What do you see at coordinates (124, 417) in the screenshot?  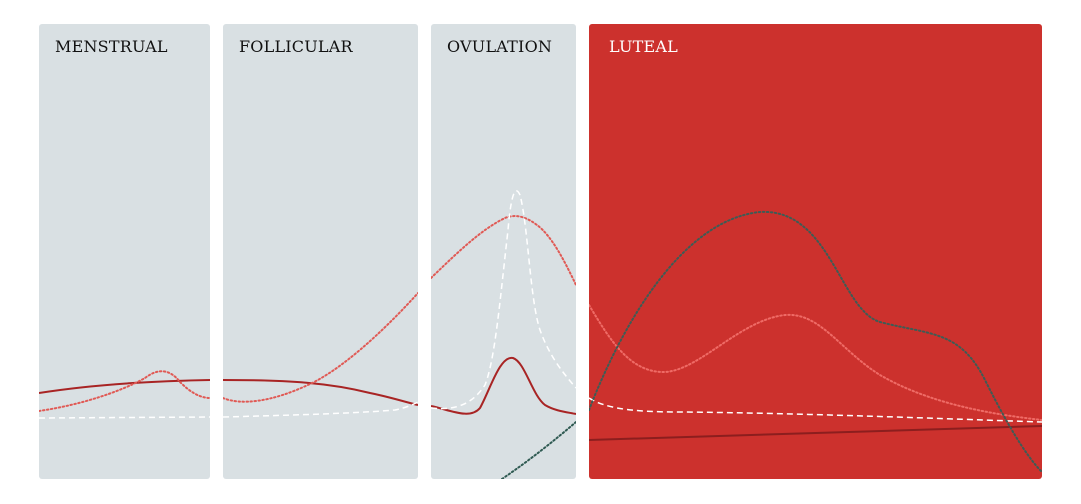 I see `curve-dashed-white-menstrual` at bounding box center [124, 417].